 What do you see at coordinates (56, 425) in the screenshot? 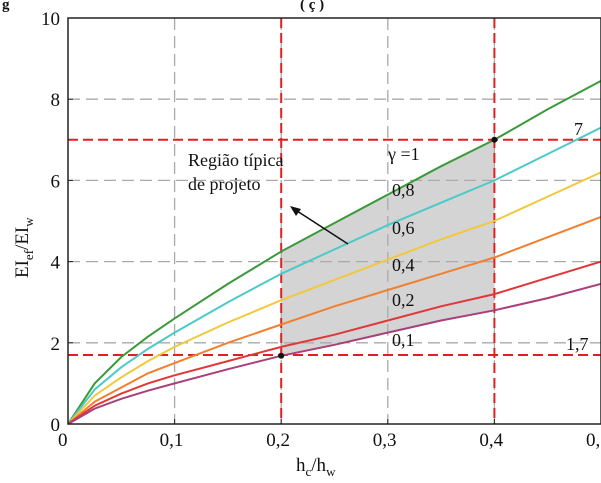
I see `y-tick-label: 0` at bounding box center [56, 425].